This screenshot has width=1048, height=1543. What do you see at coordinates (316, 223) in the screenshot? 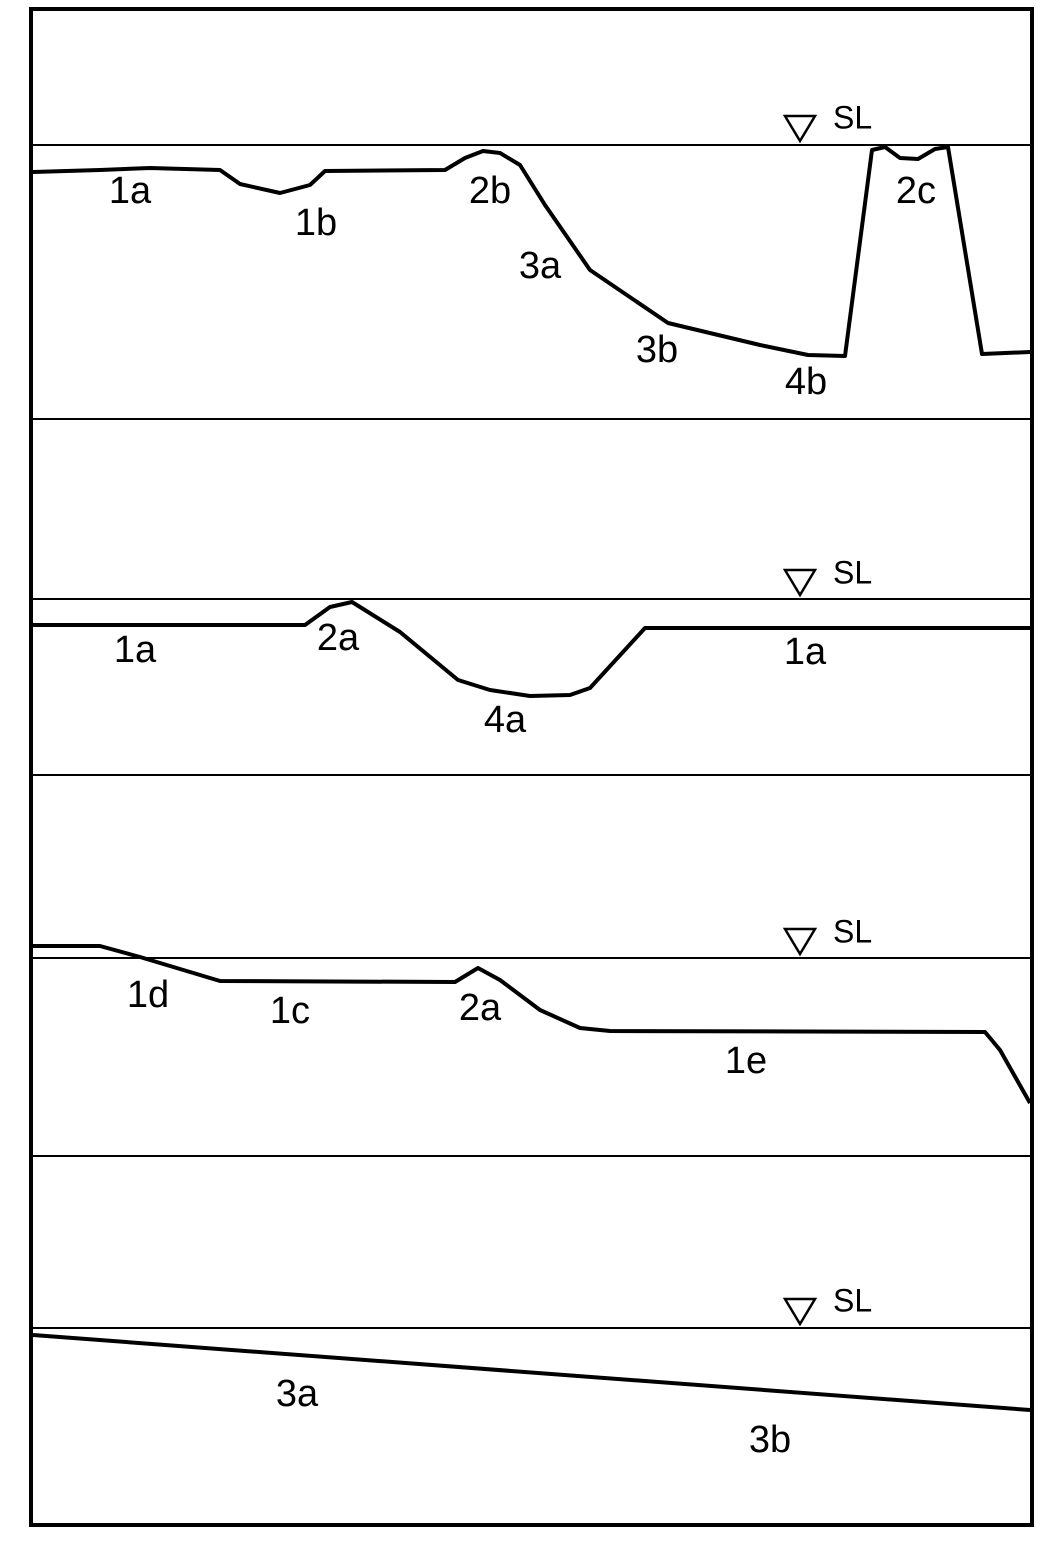
I see `unit-label: 1b` at bounding box center [316, 223].